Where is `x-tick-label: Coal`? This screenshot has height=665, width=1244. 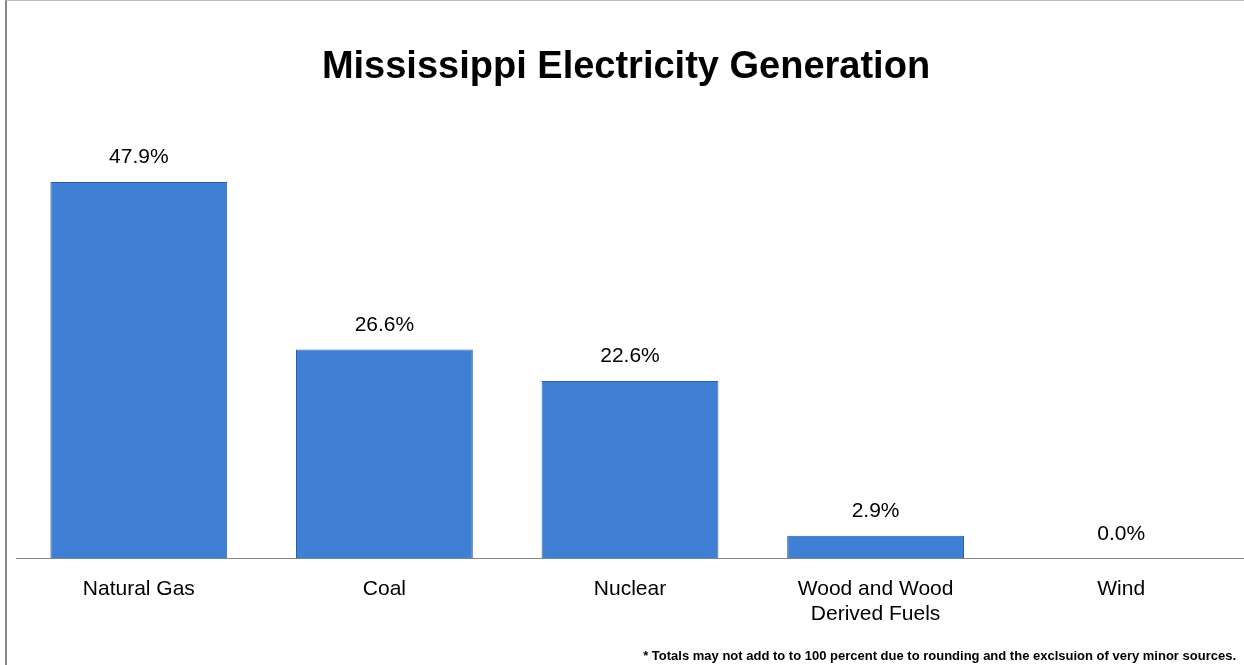
x-tick-label: Coal is located at coordinates (384, 587).